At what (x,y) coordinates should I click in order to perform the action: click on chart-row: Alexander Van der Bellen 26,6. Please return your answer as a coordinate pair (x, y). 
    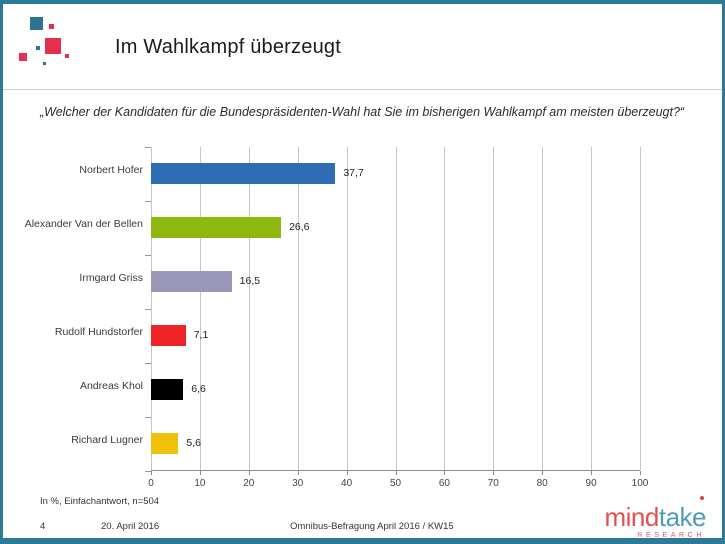
    Looking at the image, I should click on (362, 228).